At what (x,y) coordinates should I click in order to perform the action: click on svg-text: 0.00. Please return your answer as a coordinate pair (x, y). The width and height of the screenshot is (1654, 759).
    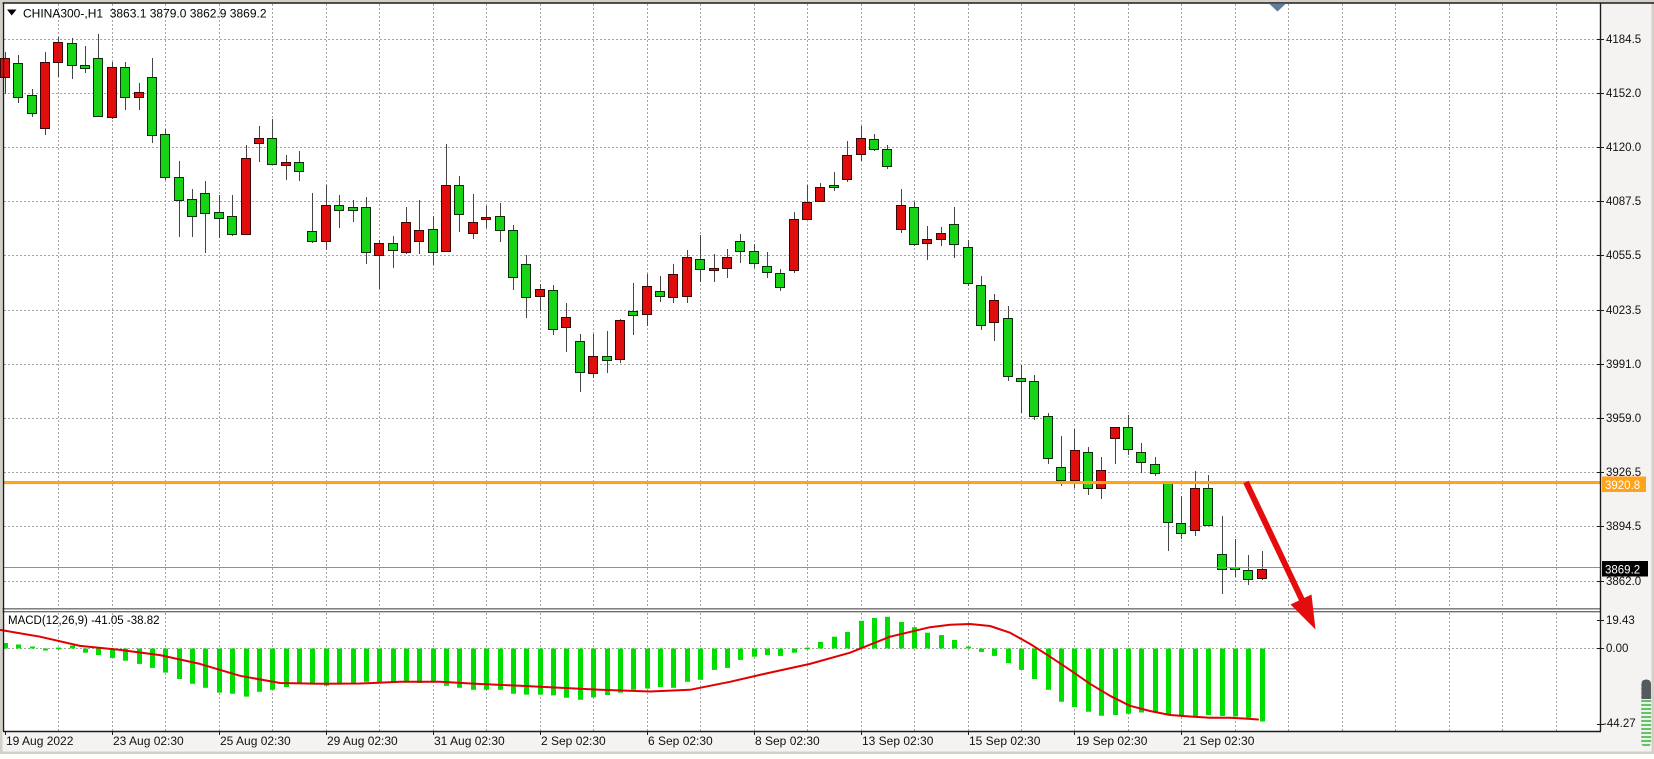
    Looking at the image, I should click on (1617, 649).